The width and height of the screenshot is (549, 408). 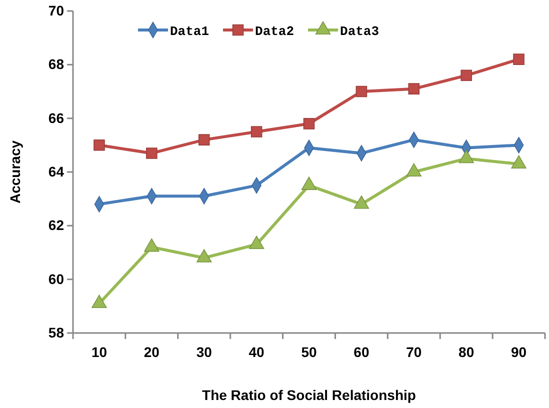 What do you see at coordinates (309, 352) in the screenshot?
I see `x-tick-label: 50` at bounding box center [309, 352].